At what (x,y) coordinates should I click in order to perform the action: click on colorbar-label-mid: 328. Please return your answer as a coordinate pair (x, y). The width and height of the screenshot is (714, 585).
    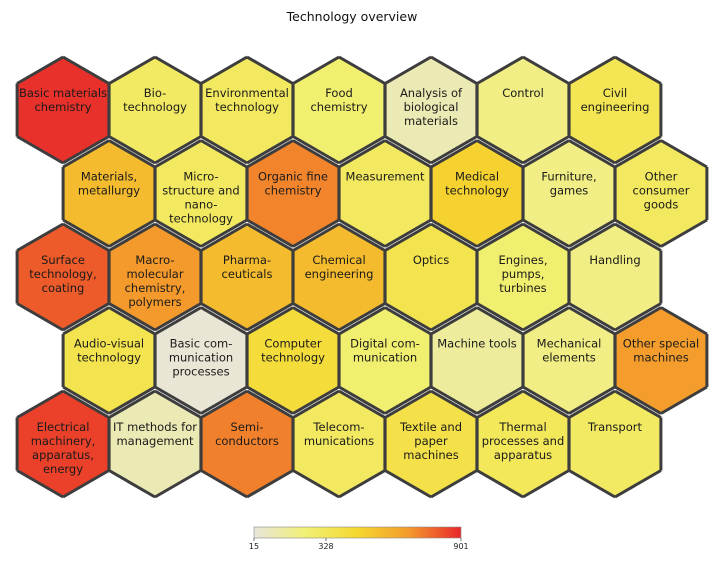
    Looking at the image, I should click on (325, 546).